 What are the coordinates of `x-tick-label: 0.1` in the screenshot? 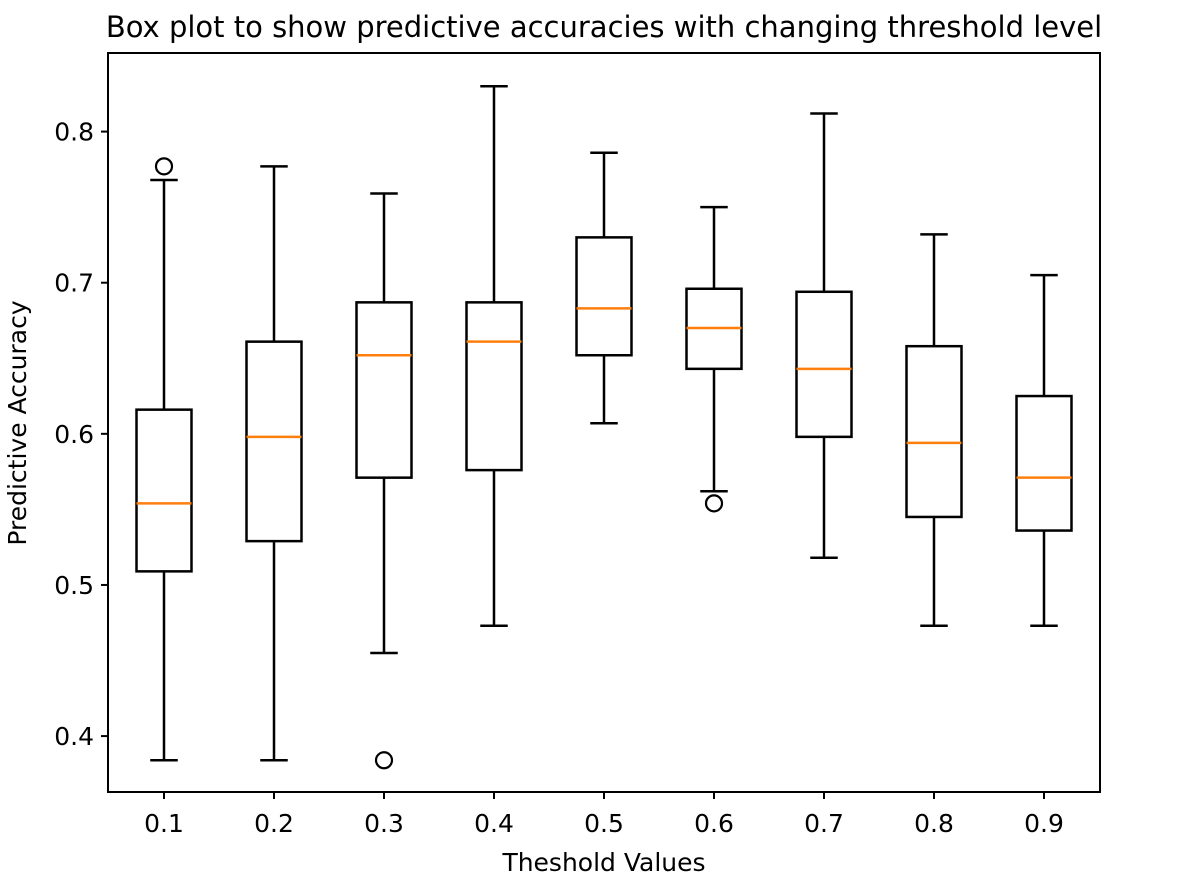 It's located at (164, 823).